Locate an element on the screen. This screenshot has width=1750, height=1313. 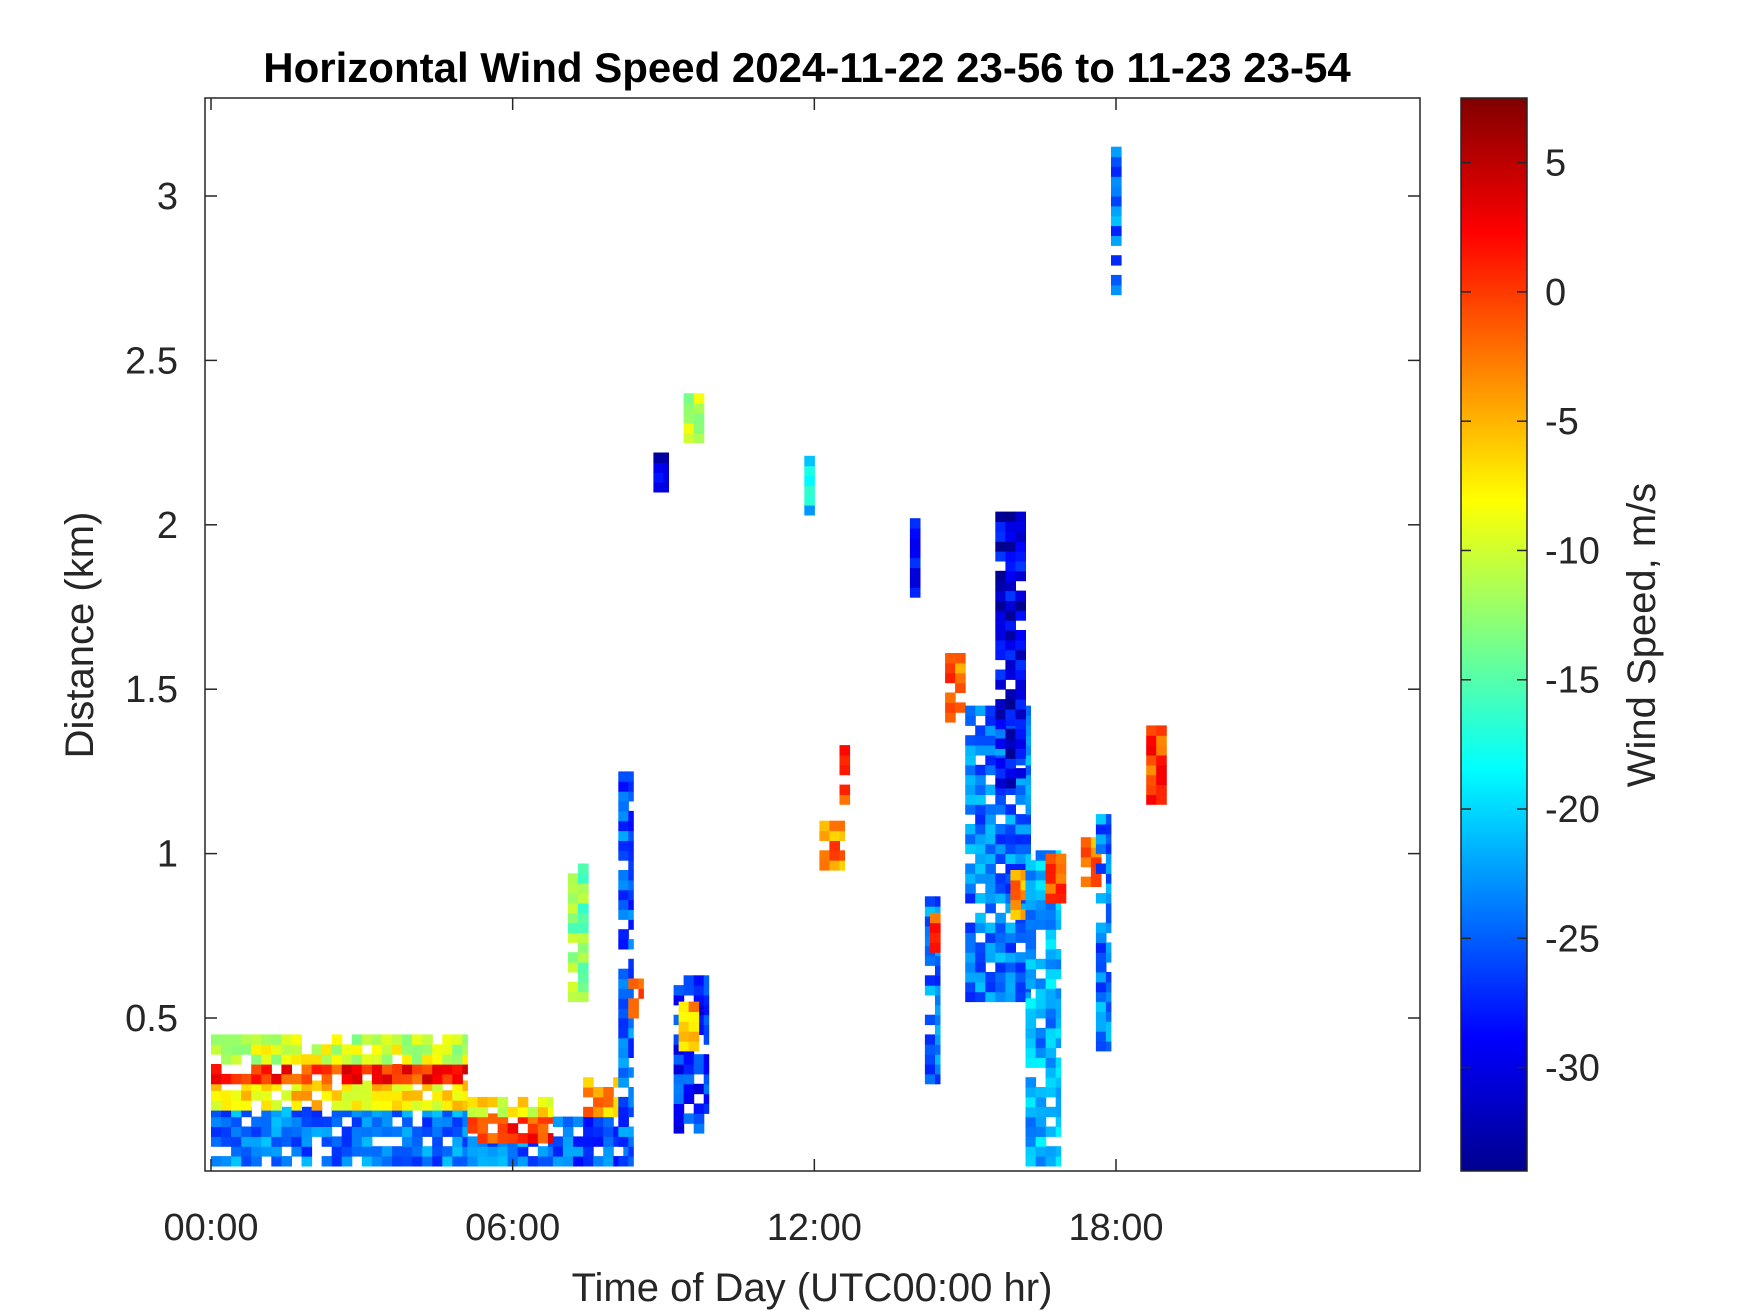
y-axis-label: Distance (km) is located at coordinates (80, 635).